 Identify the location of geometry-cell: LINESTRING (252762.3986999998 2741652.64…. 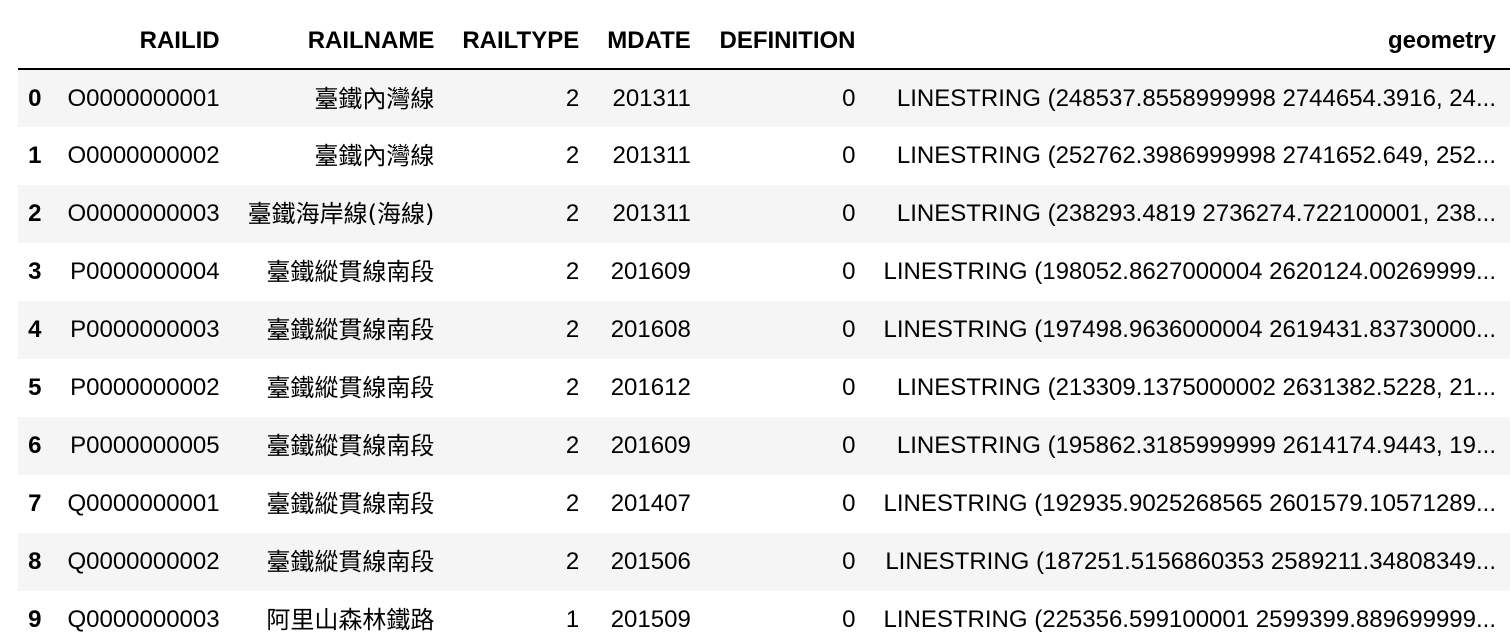
(1196, 155).